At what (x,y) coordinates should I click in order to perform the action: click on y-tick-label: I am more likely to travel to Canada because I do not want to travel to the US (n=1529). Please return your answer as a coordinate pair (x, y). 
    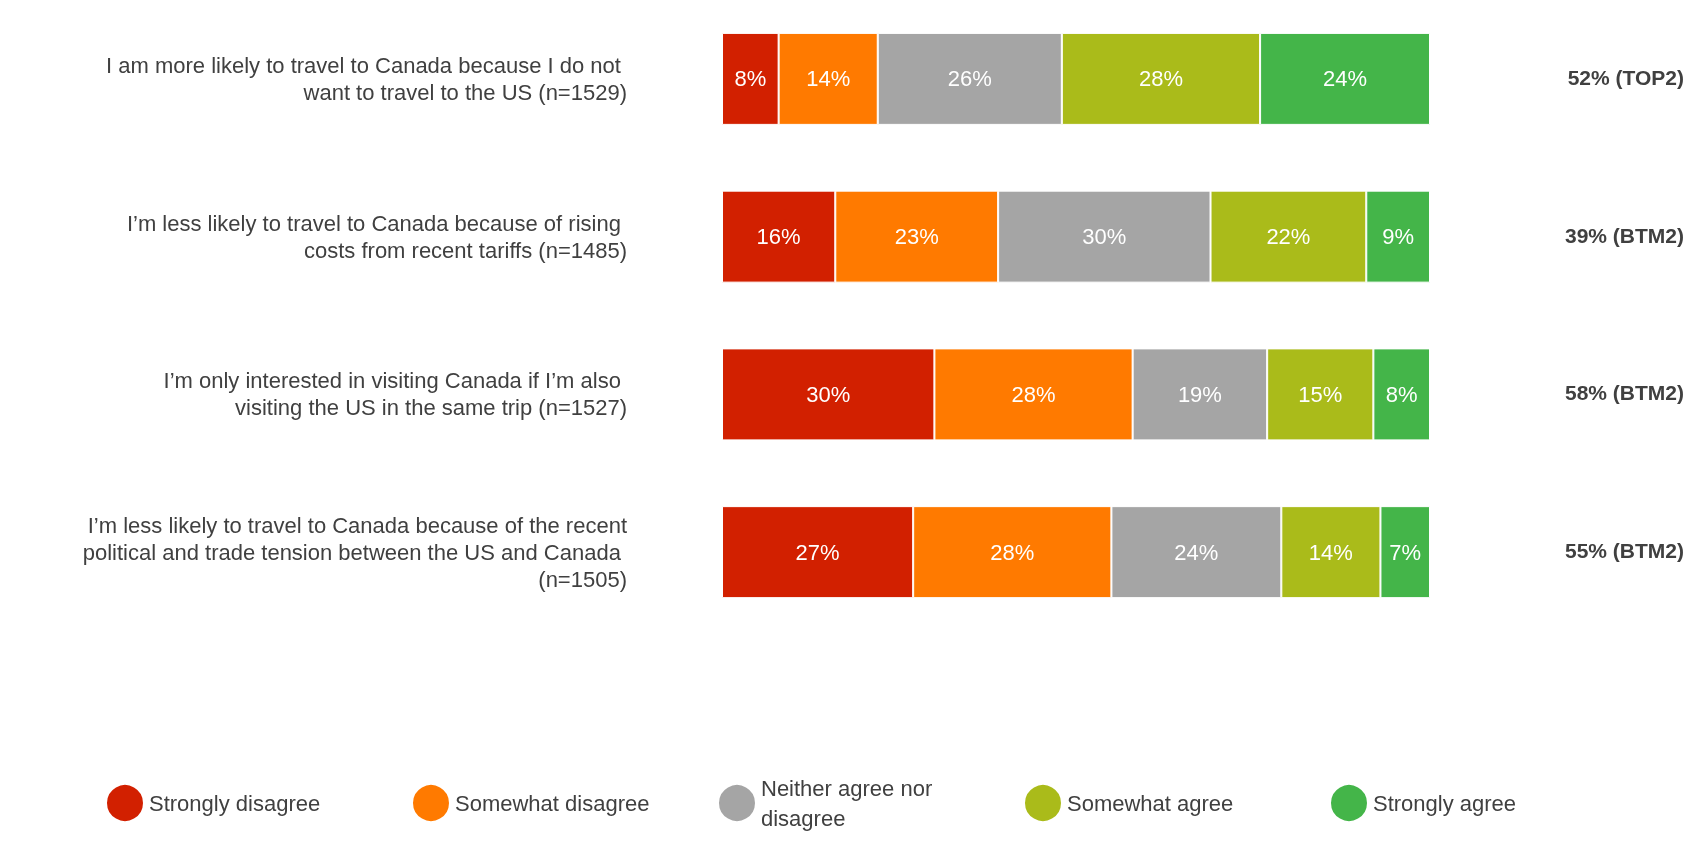
    Looking at the image, I should click on (366, 78).